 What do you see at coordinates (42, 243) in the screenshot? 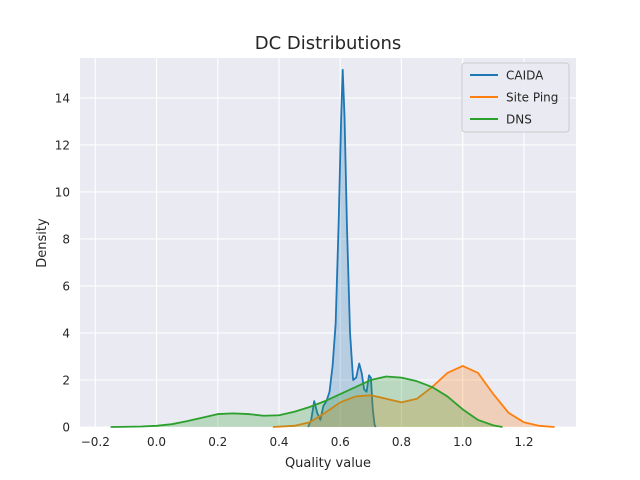
I see `y-axis-label: Density` at bounding box center [42, 243].